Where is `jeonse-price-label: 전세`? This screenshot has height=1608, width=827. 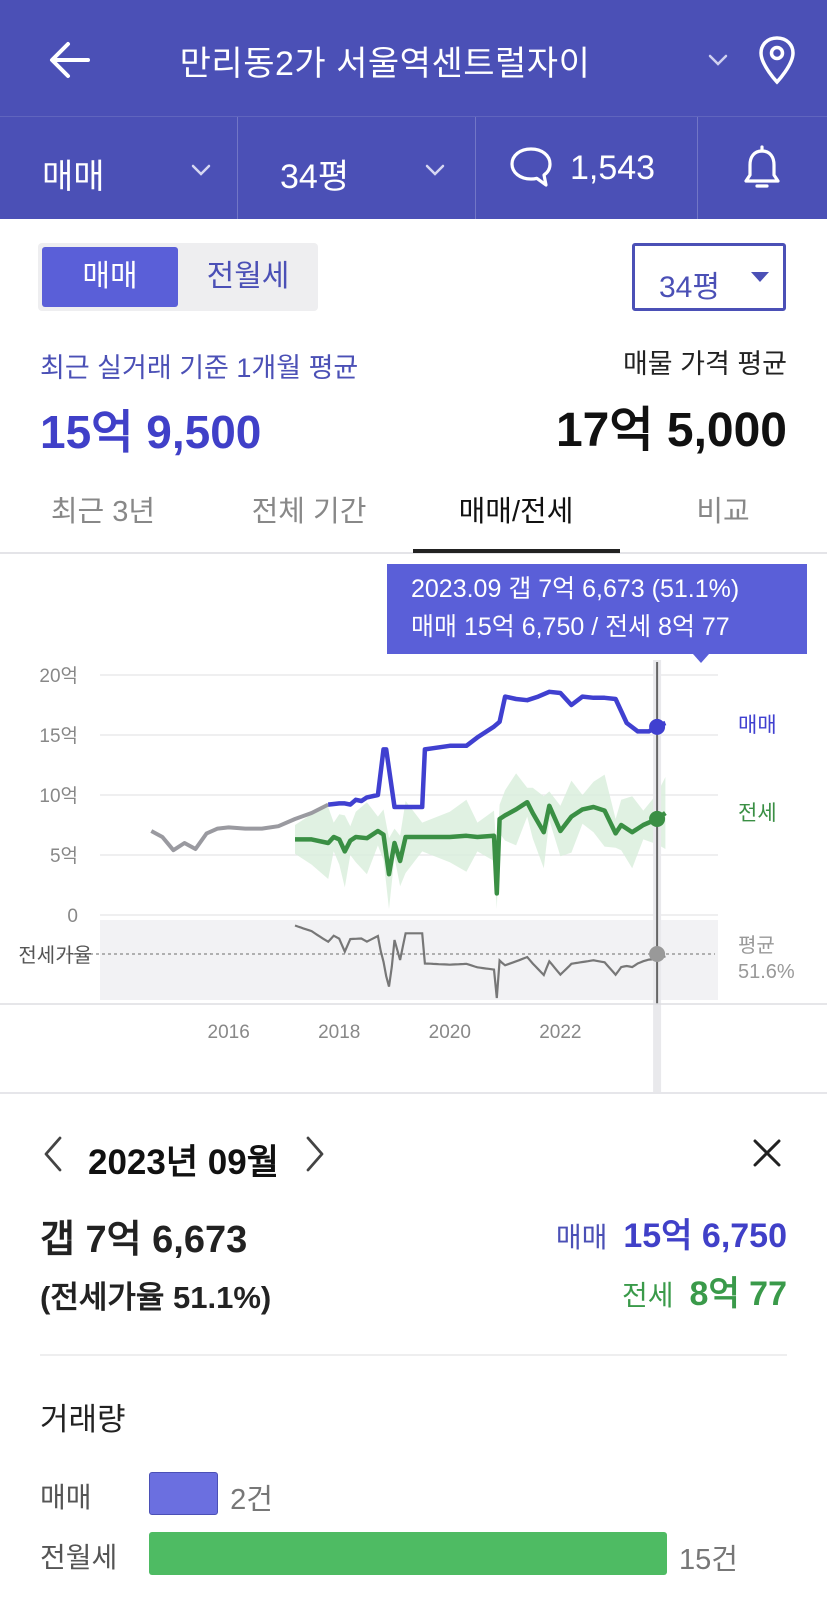 jeonse-price-label: 전세 is located at coordinates (648, 1295).